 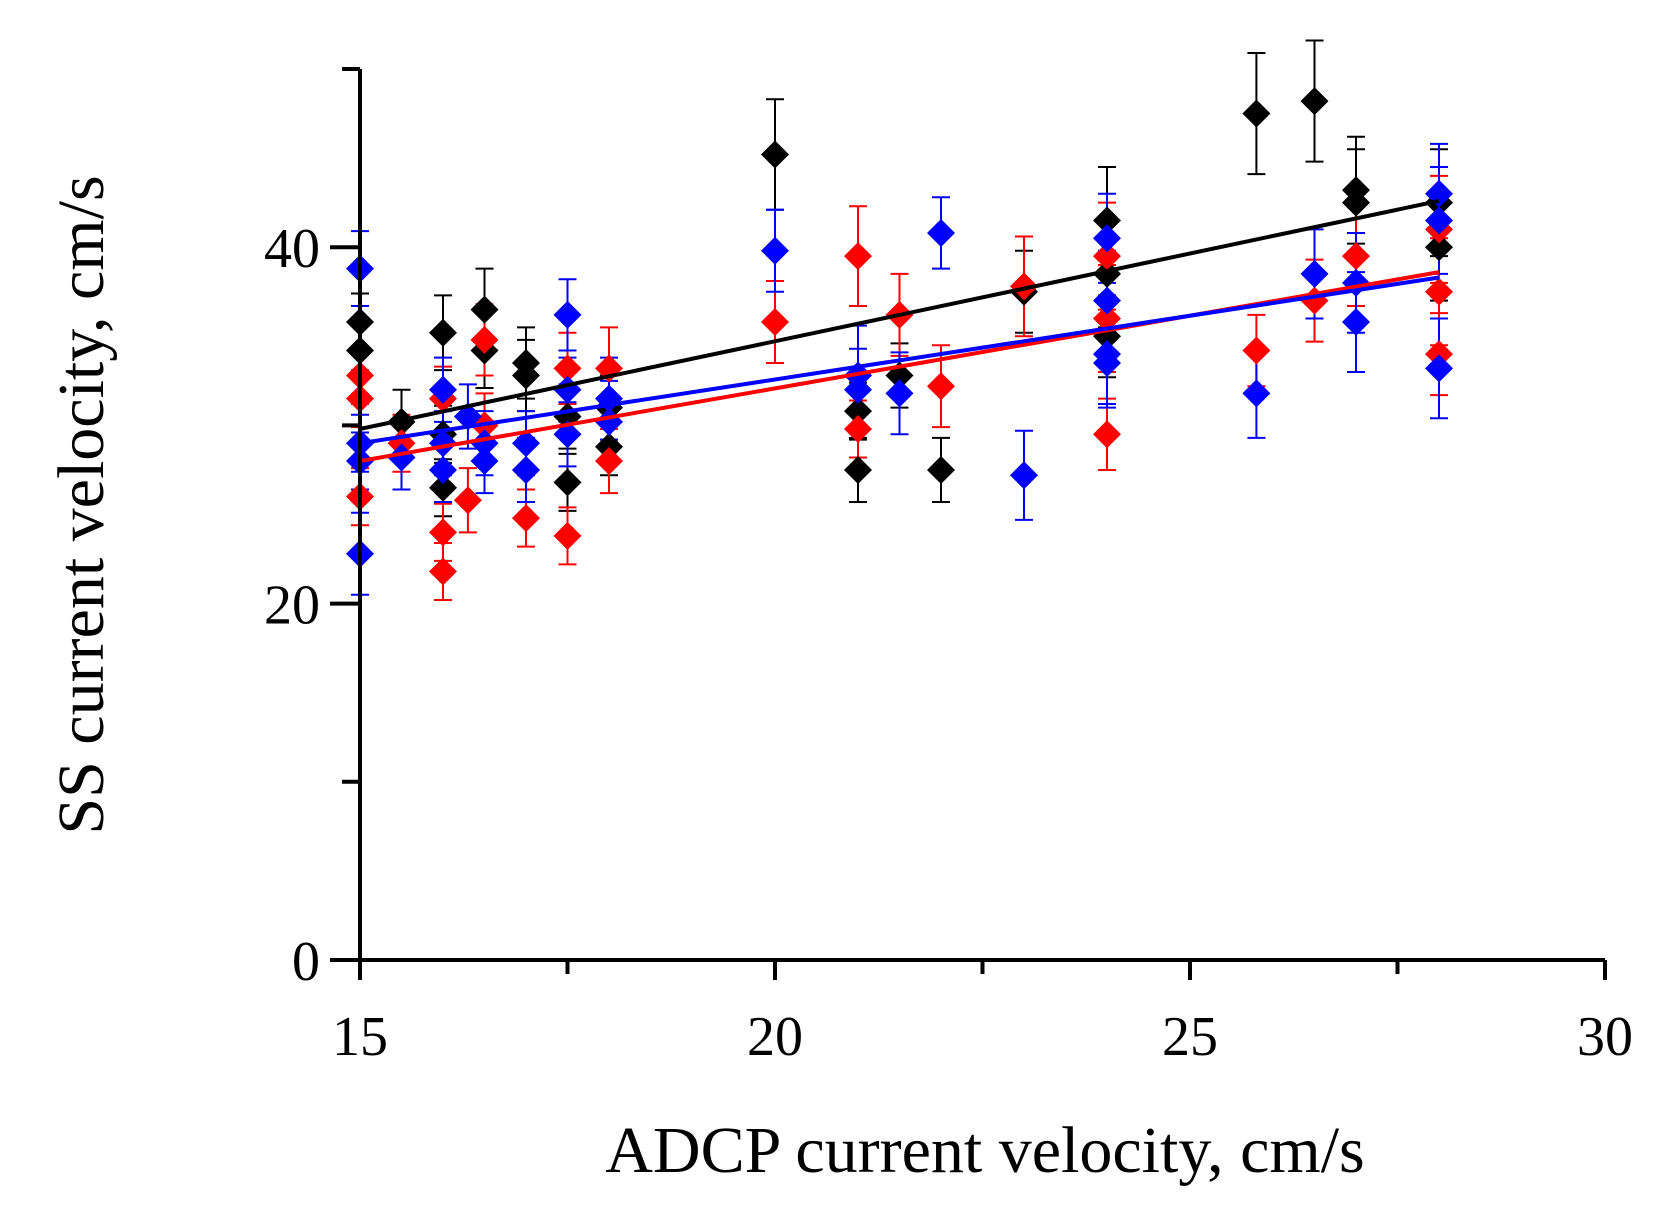 What do you see at coordinates (292, 249) in the screenshot?
I see `y-tick-label: 40` at bounding box center [292, 249].